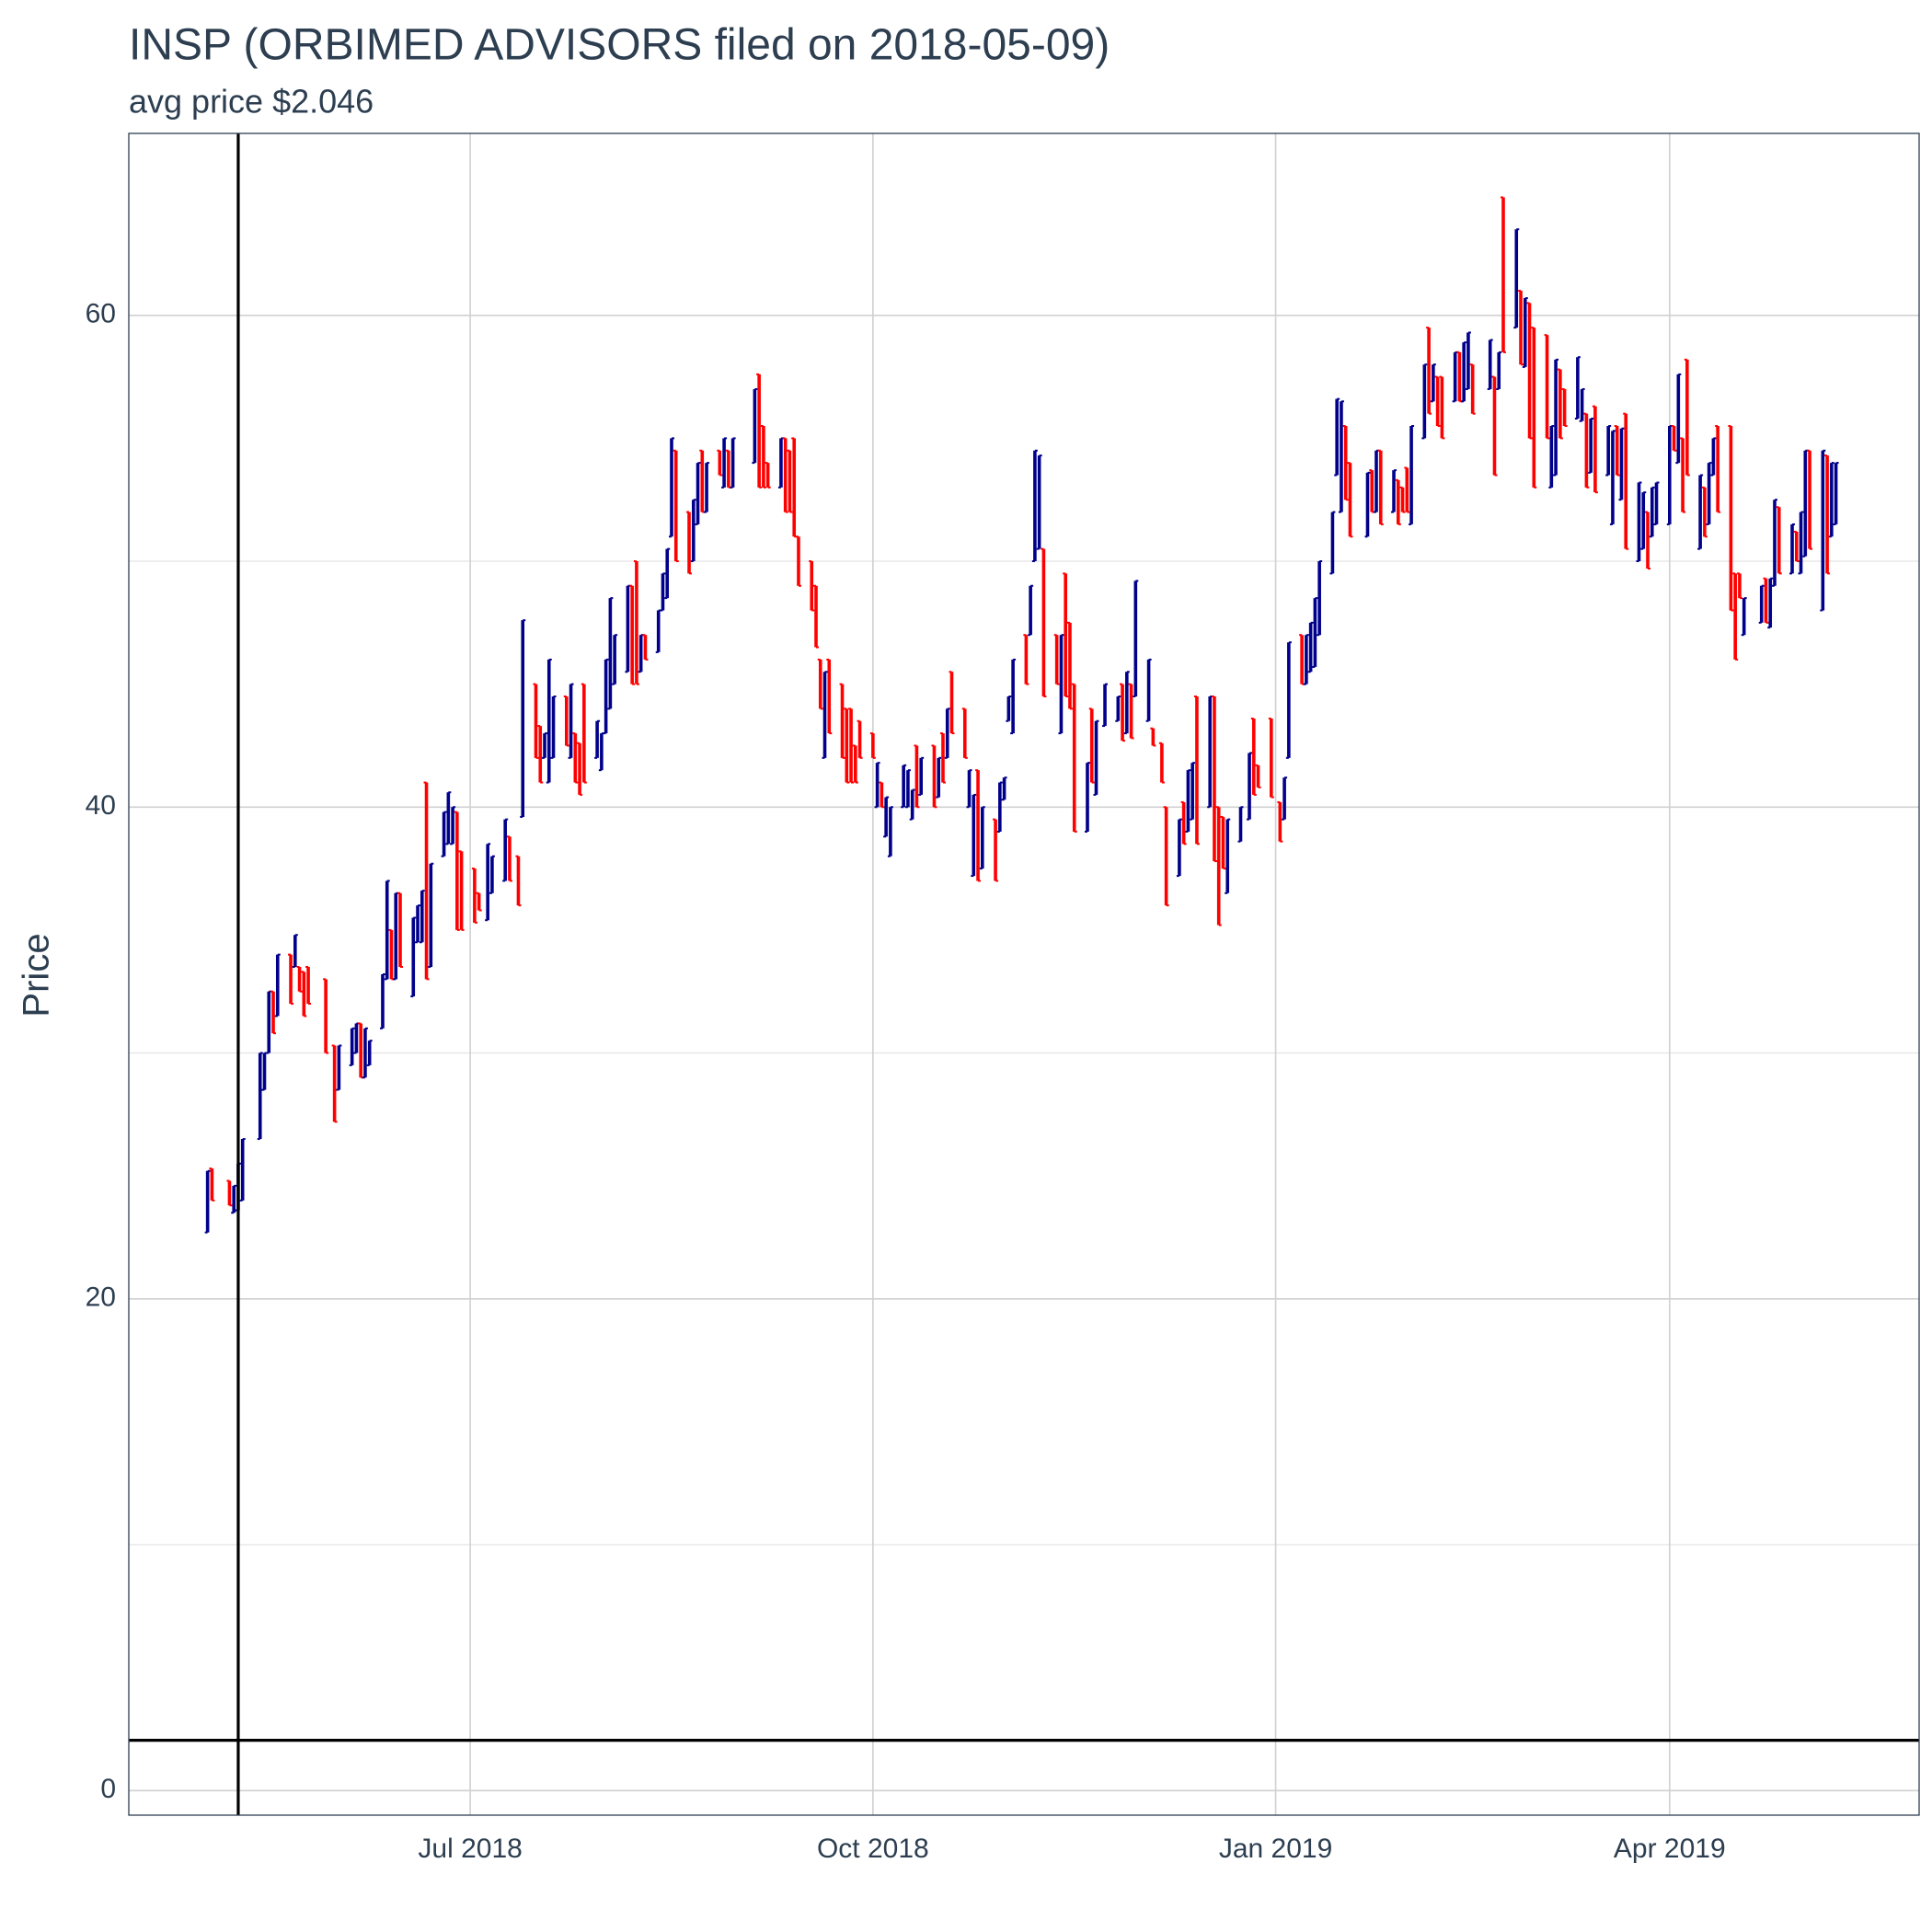  Describe the element at coordinates (101, 1297) in the screenshot. I see `y-tick-label: 20` at that location.